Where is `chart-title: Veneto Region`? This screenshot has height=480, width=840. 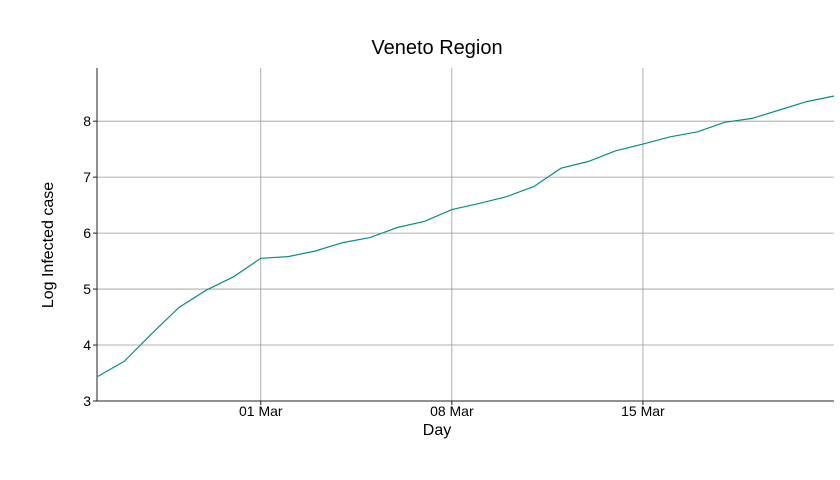 chart-title: Veneto Region is located at coordinates (436, 48).